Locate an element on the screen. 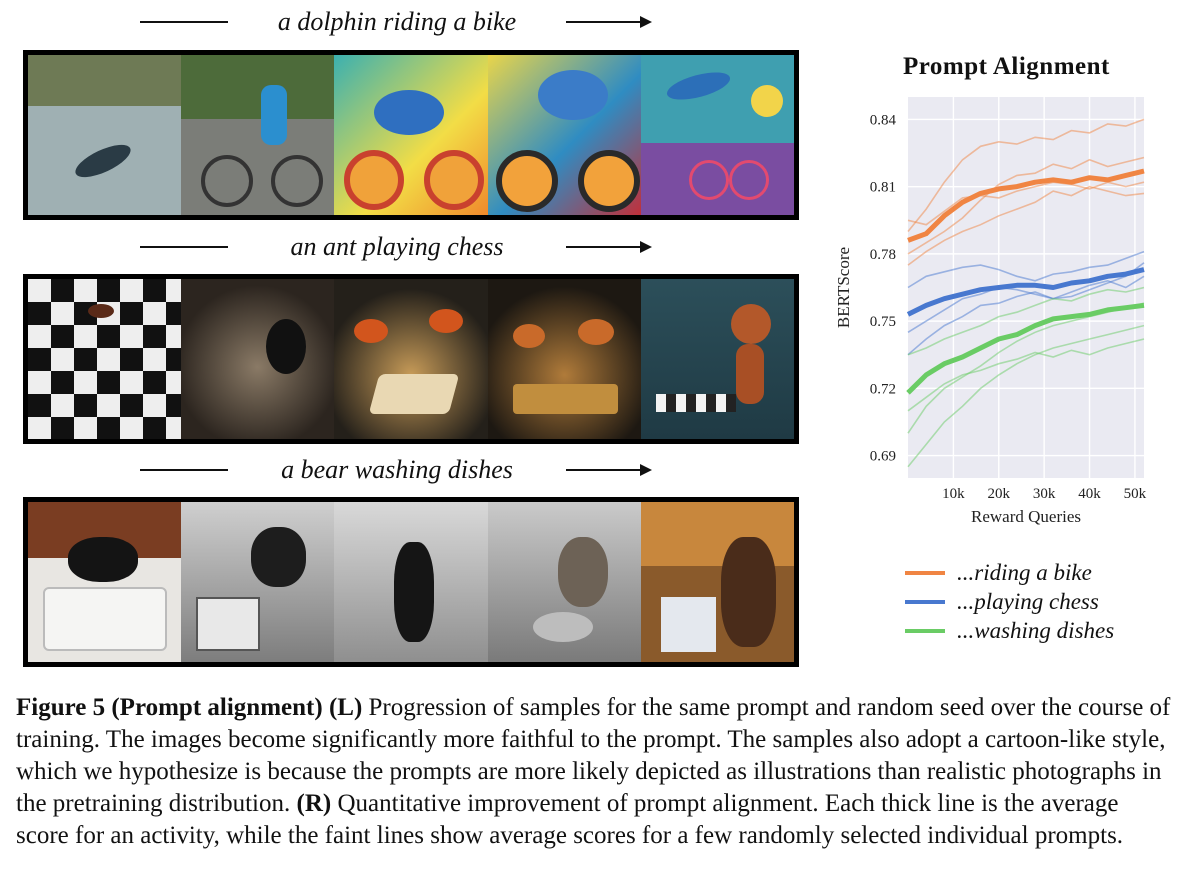  x-tick-label: 20k is located at coordinates (999, 494).